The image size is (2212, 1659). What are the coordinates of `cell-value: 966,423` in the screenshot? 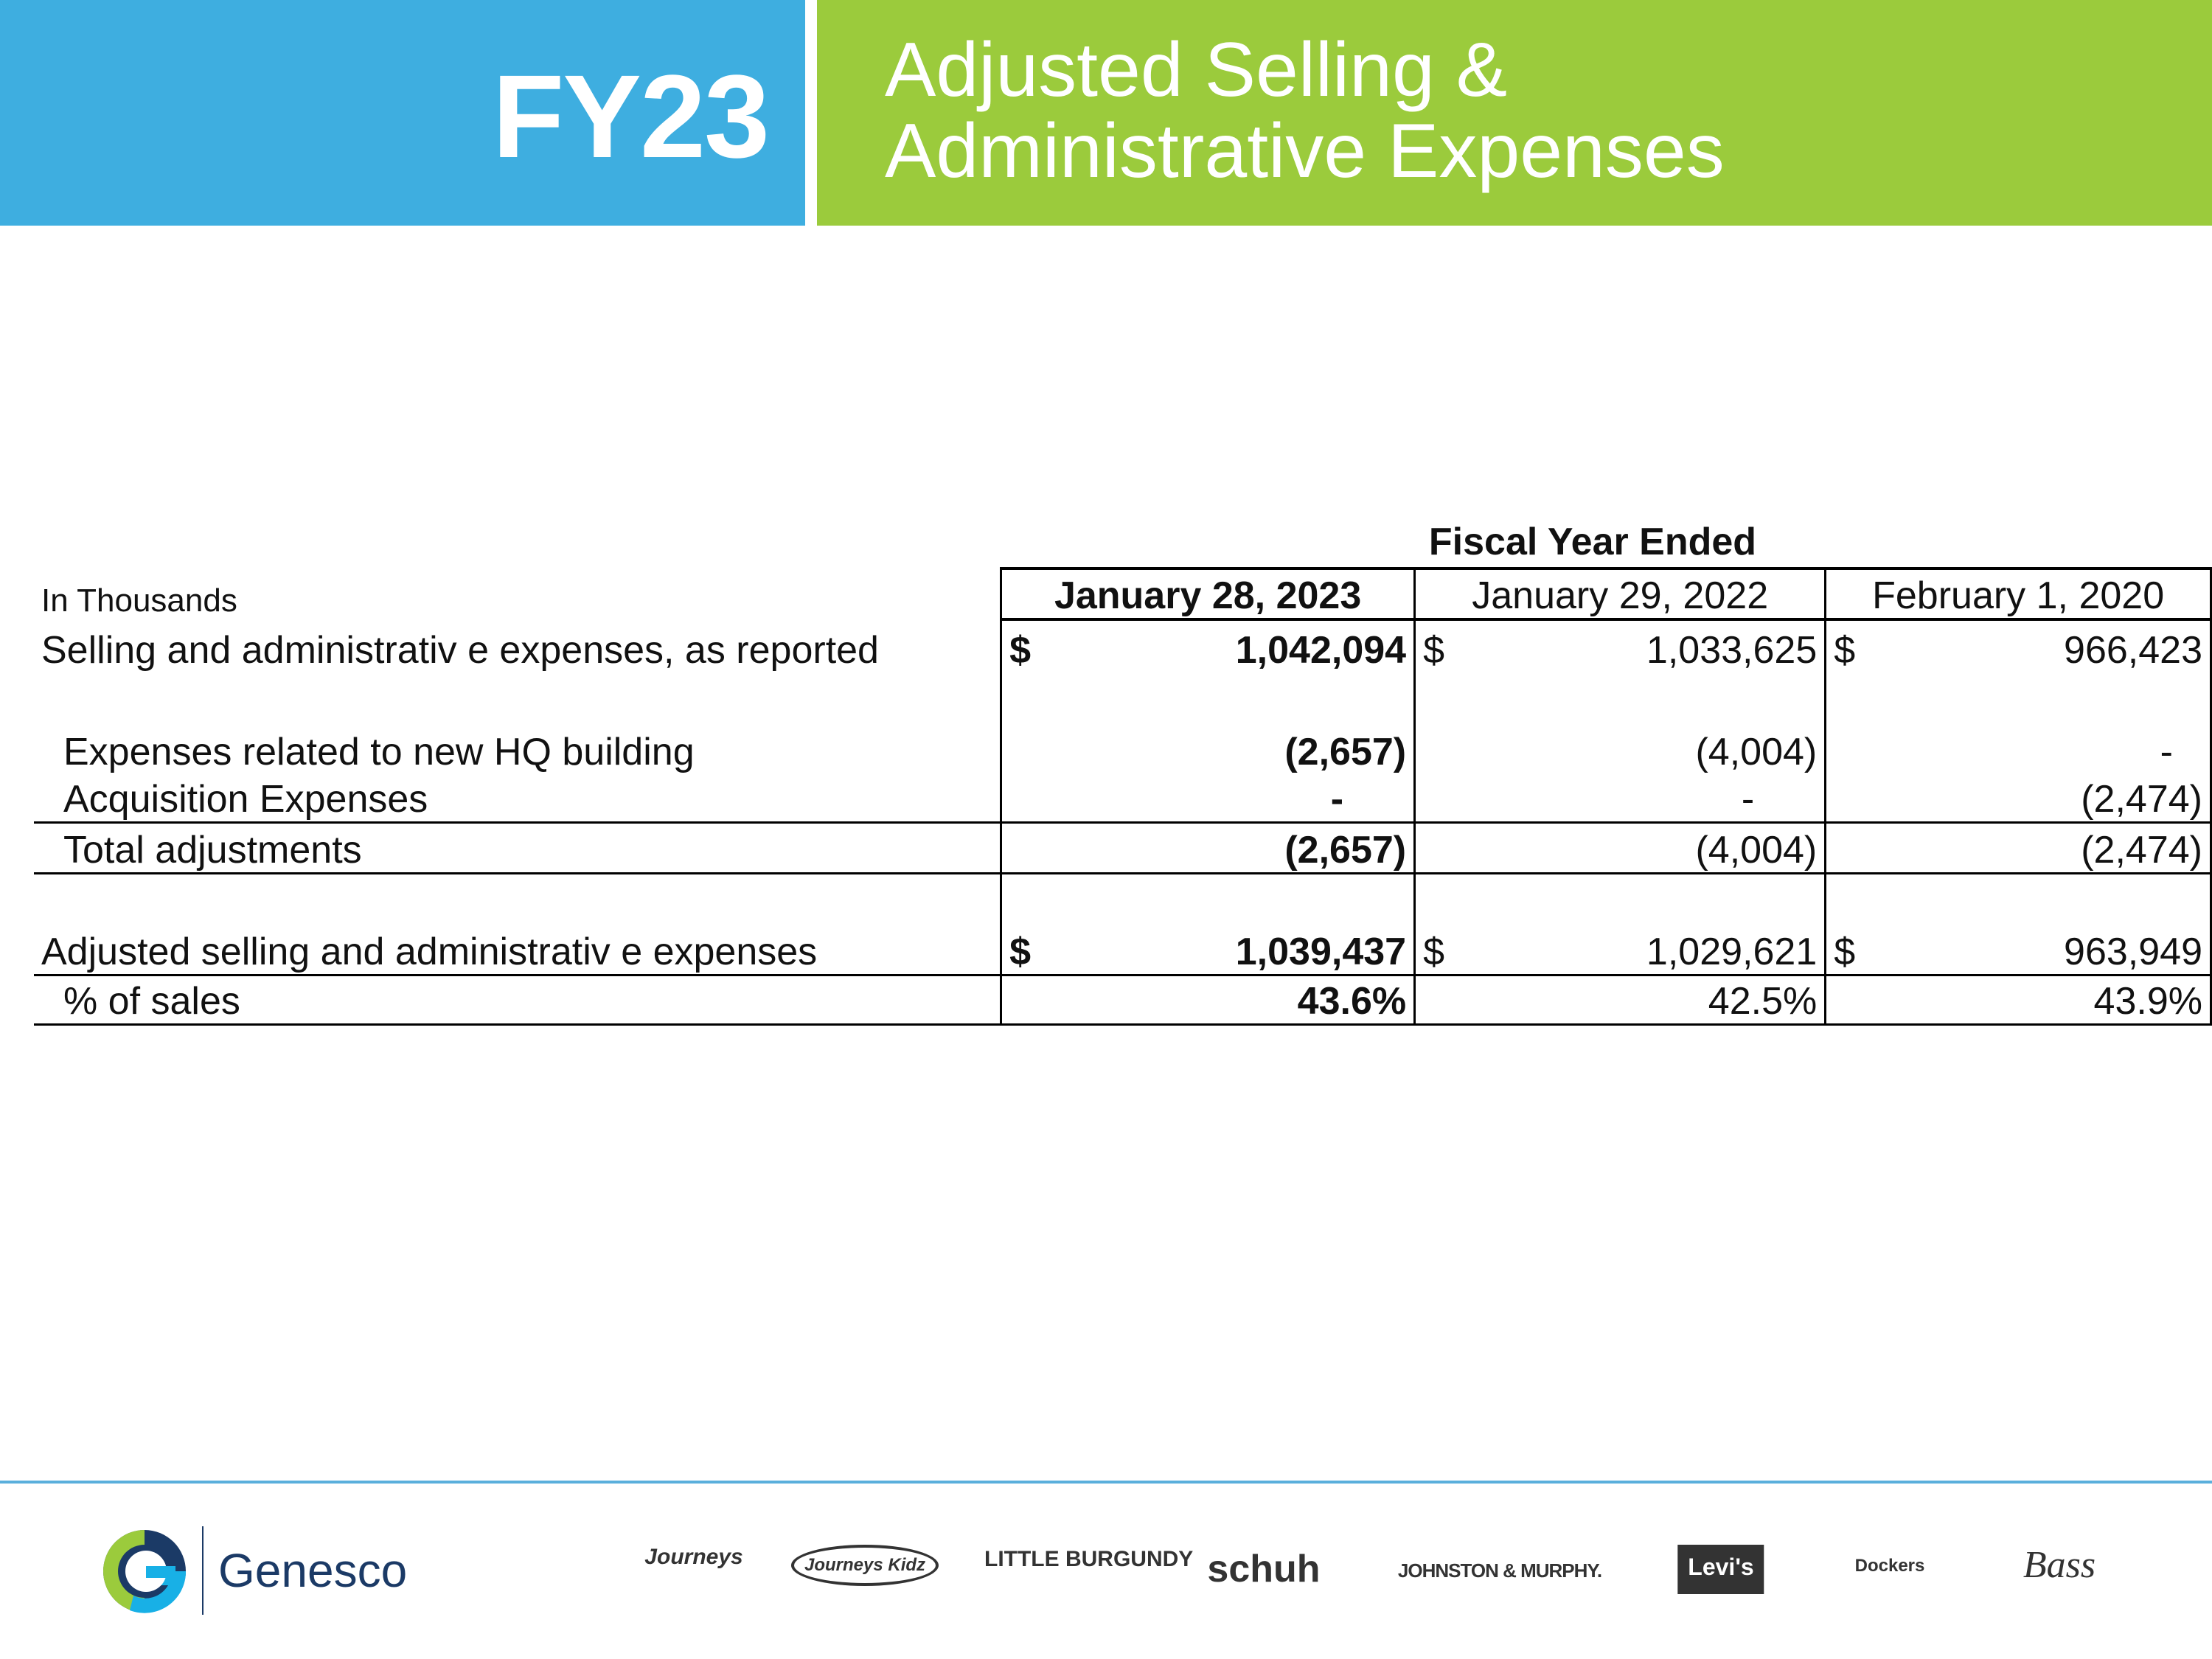 It's located at (2133, 650).